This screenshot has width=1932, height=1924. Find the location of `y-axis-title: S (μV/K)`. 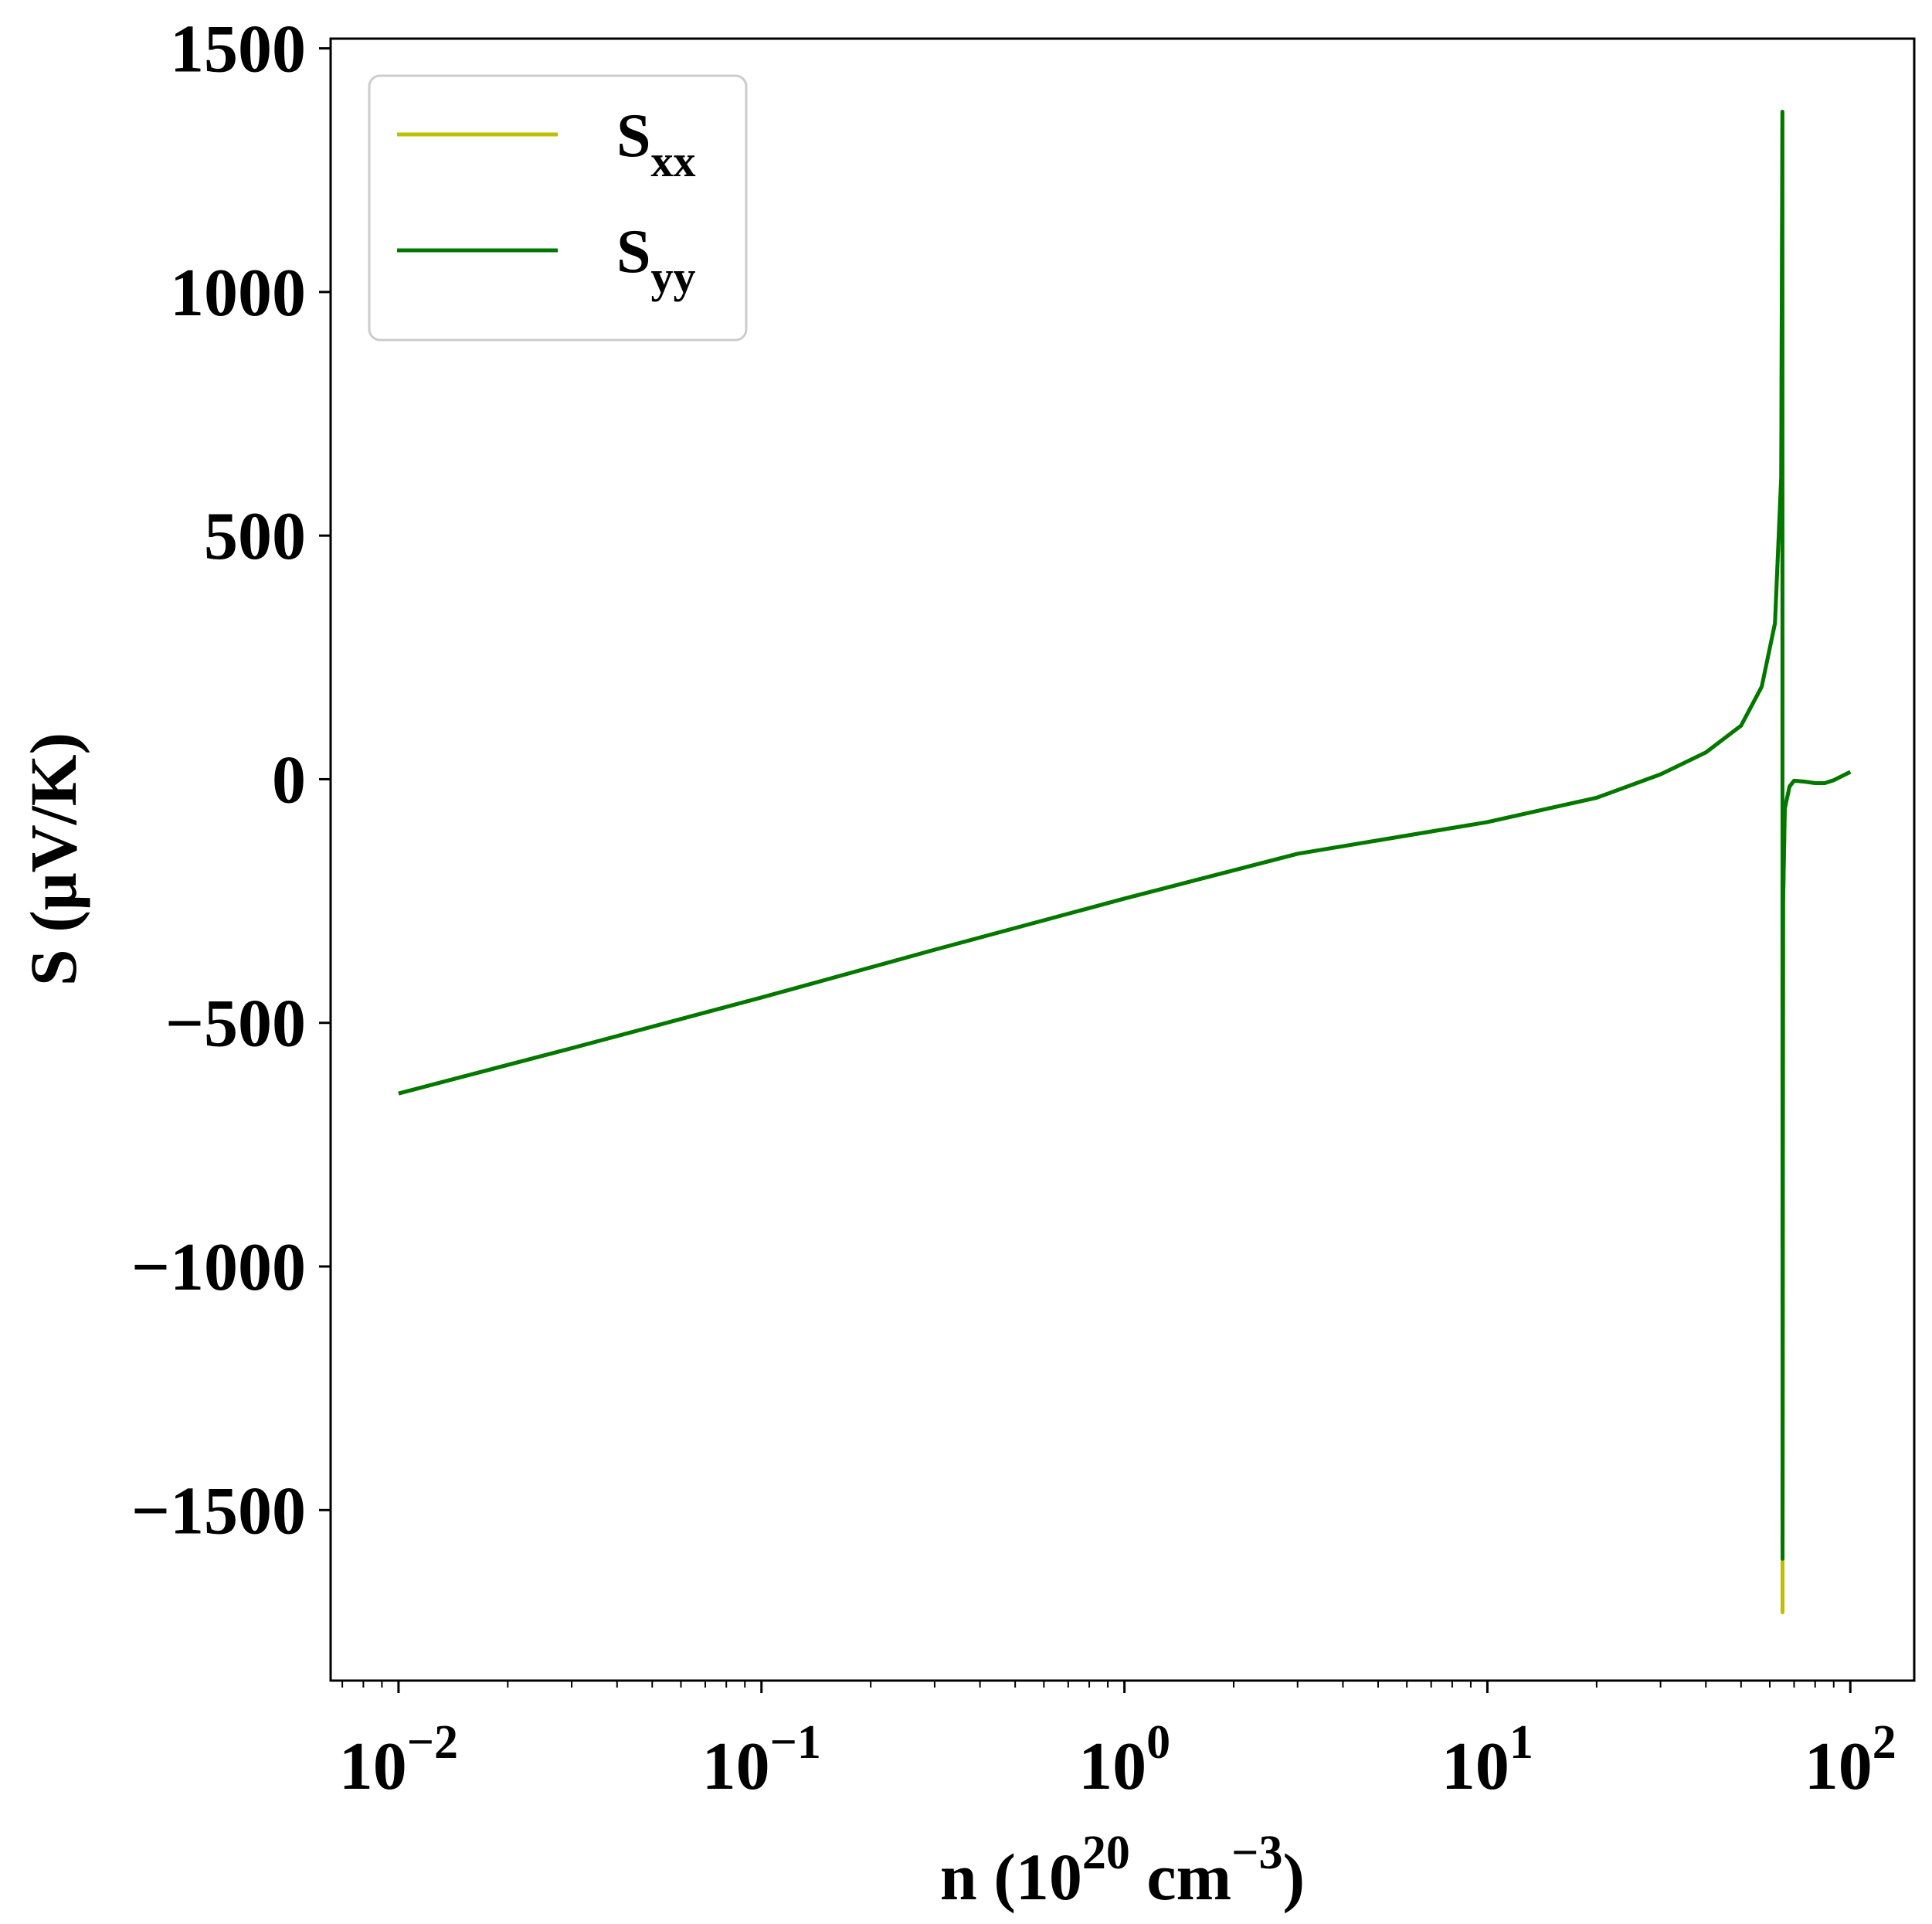

y-axis-title: S (μV/K) is located at coordinates (53, 859).